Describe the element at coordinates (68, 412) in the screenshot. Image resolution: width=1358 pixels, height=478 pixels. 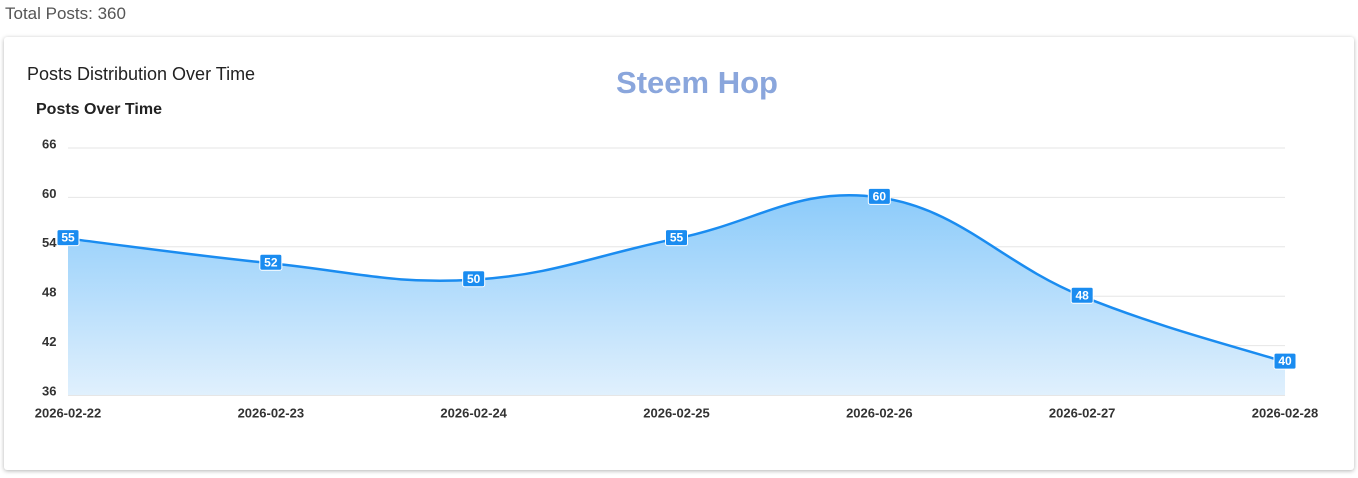
I see `x-tick-label: 2026-02-22` at that location.